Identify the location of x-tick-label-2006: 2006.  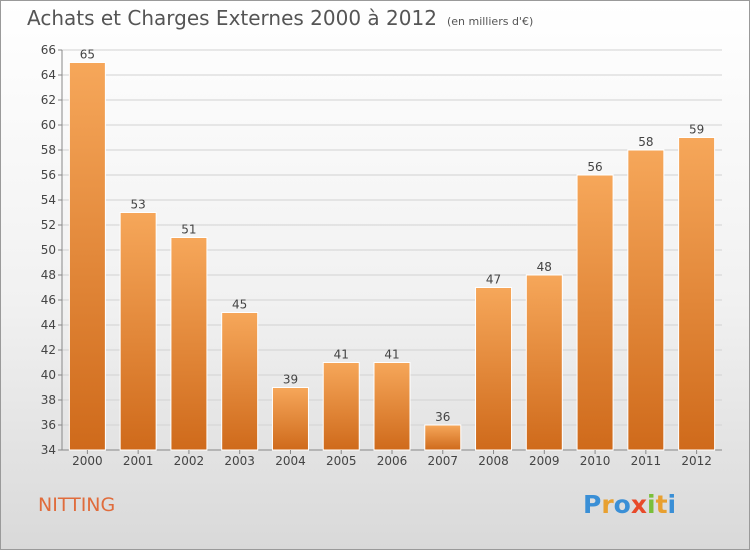
(392, 461).